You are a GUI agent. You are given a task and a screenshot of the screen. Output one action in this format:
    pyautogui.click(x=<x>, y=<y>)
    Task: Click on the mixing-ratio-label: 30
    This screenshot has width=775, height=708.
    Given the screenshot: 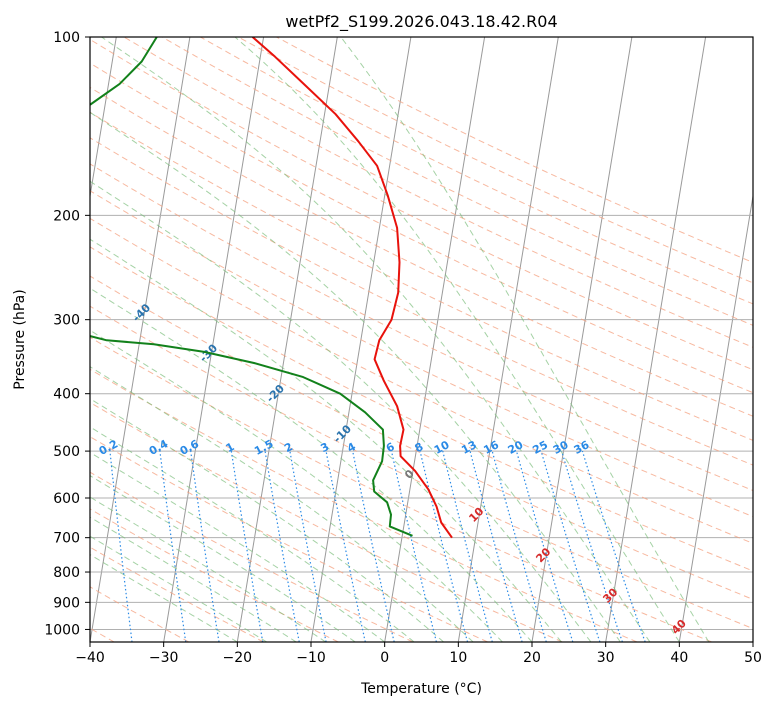 What is the action you would take?
    pyautogui.click(x=561, y=447)
    